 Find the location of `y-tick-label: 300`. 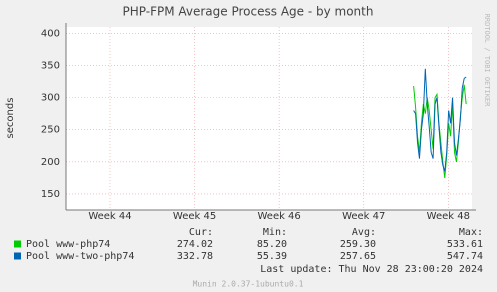

y-tick-label: 300 is located at coordinates (50, 98).